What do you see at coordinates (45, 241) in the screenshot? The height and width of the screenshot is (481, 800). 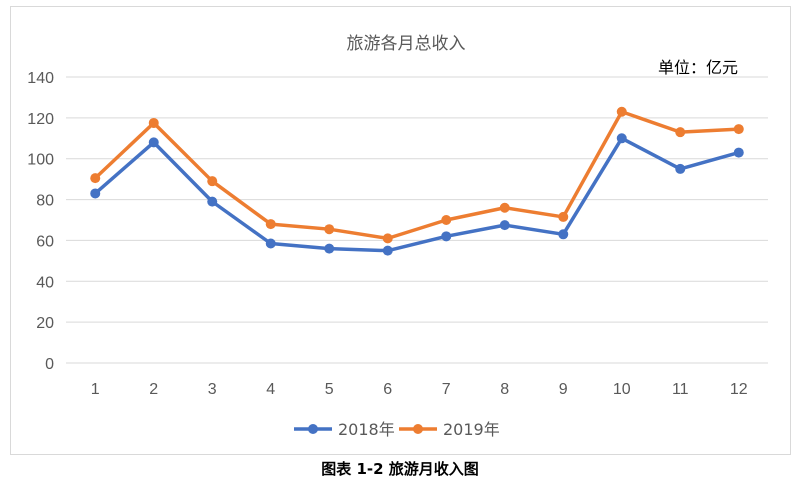 I see `y-tick-label: 60` at bounding box center [45, 241].